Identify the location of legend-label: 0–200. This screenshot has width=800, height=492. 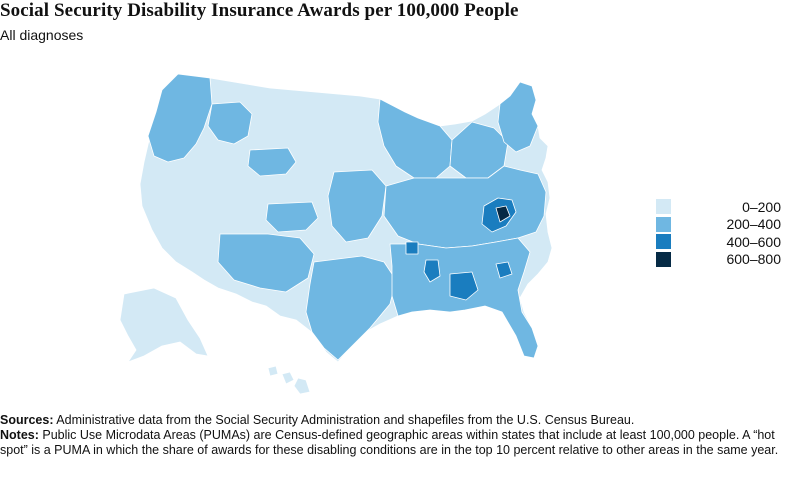
(761, 206).